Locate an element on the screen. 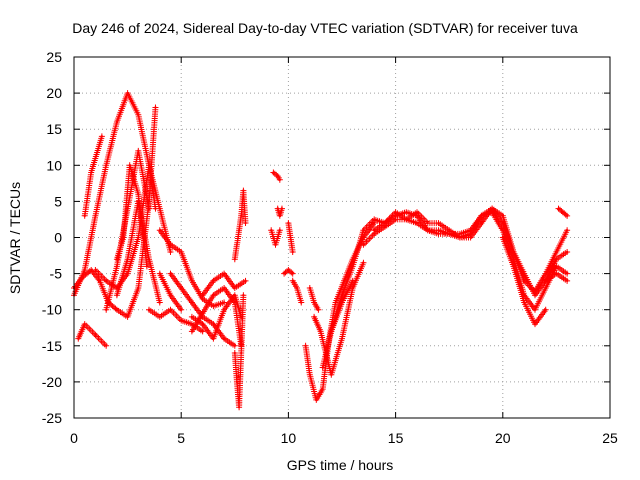 The image size is (640, 480). y-tick-label: 15 is located at coordinates (54, 129).